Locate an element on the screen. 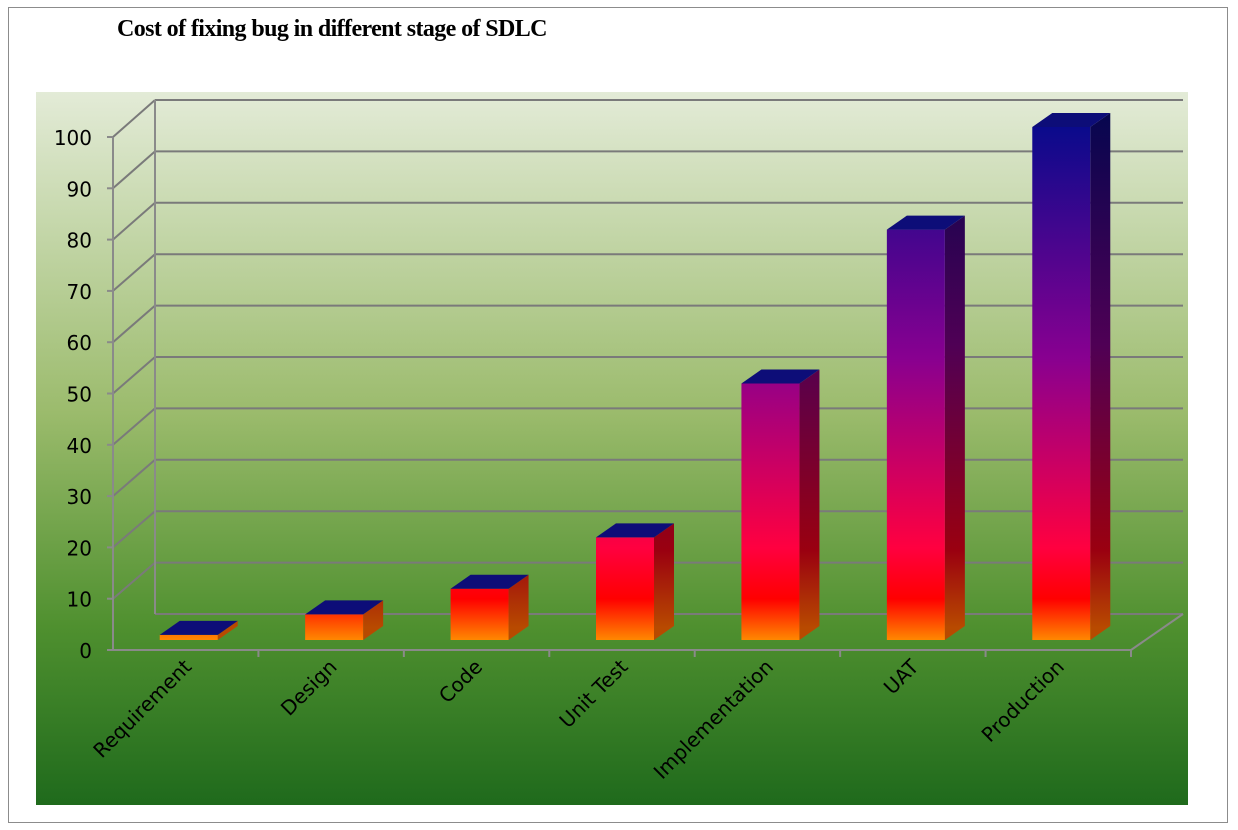 Image resolution: width=1238 pixels, height=830 pixels. y-tick-label: 0 is located at coordinates (85, 651).